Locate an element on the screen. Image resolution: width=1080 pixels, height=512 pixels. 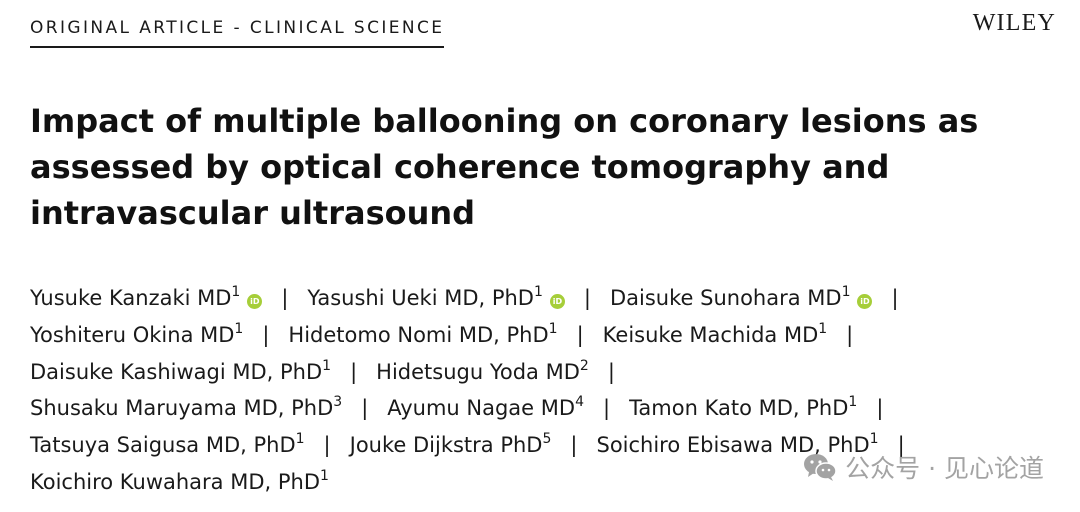
author-name: Yoshiteru Okina MD is located at coordinates (132, 334).